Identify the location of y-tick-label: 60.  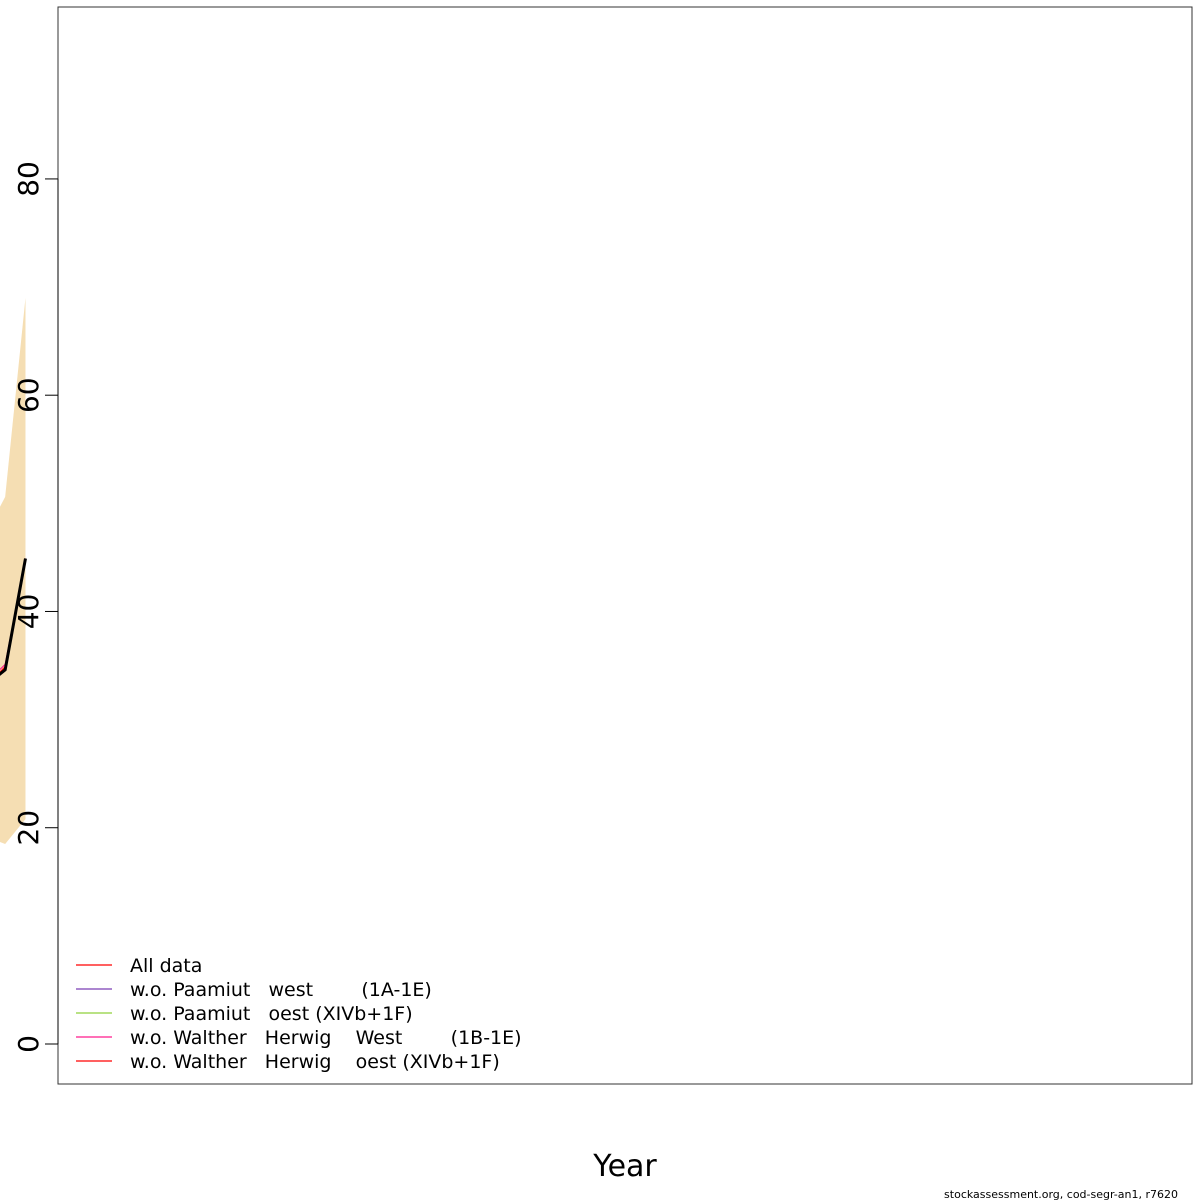
(28, 395).